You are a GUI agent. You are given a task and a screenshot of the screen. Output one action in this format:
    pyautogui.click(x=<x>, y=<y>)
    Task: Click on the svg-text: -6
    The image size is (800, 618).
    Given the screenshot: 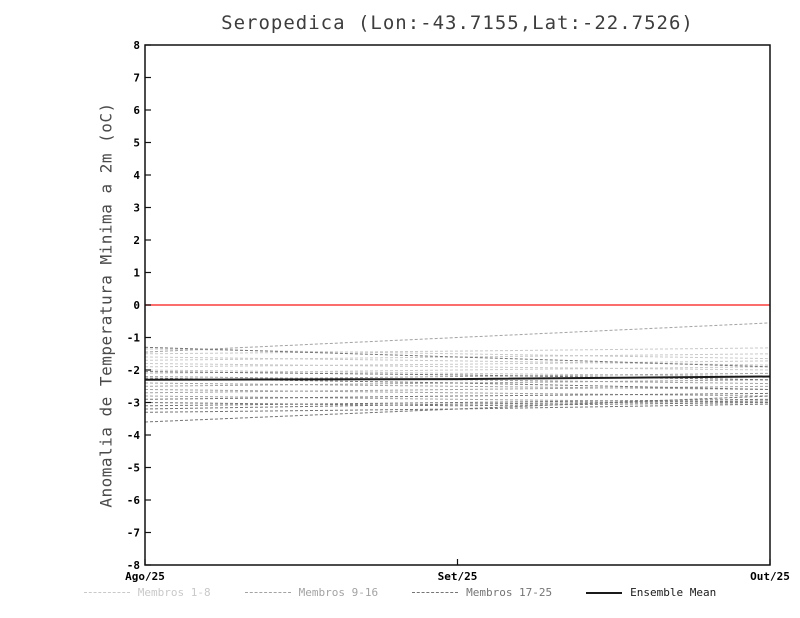 What is the action you would take?
    pyautogui.click(x=134, y=500)
    